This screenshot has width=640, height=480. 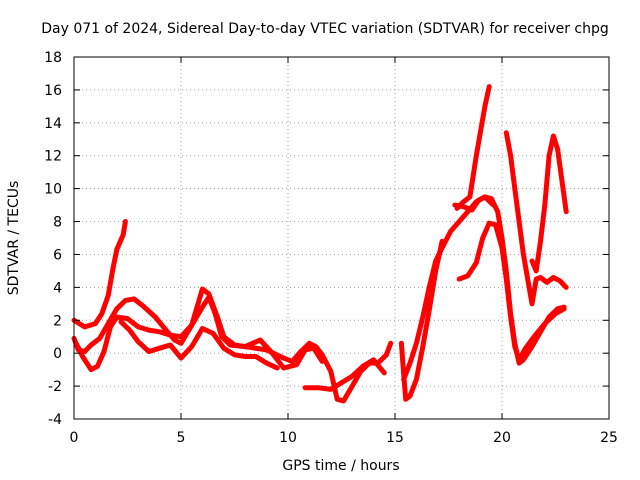 I want to click on y-tick-label: 8, so click(x=57, y=223).